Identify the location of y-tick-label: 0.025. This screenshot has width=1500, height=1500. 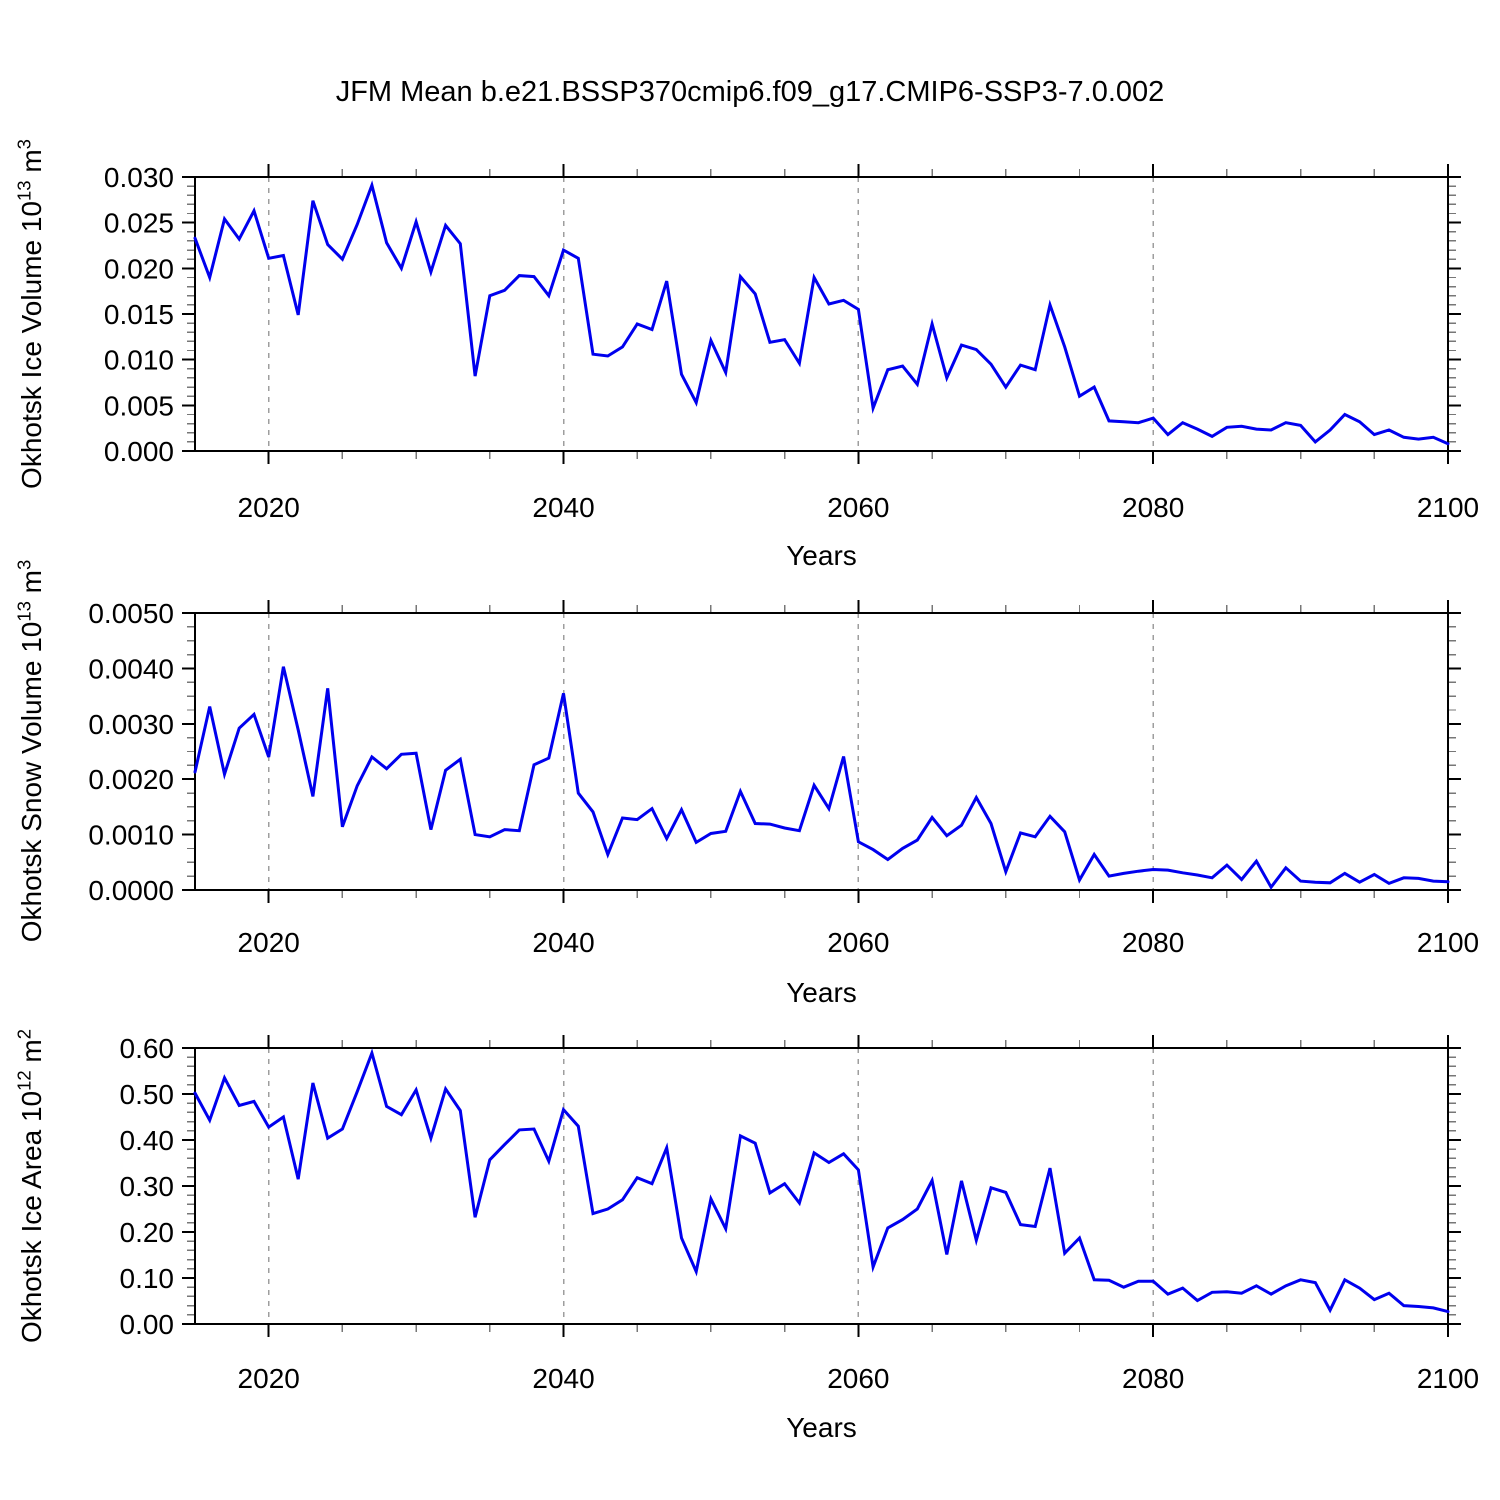
(139, 223).